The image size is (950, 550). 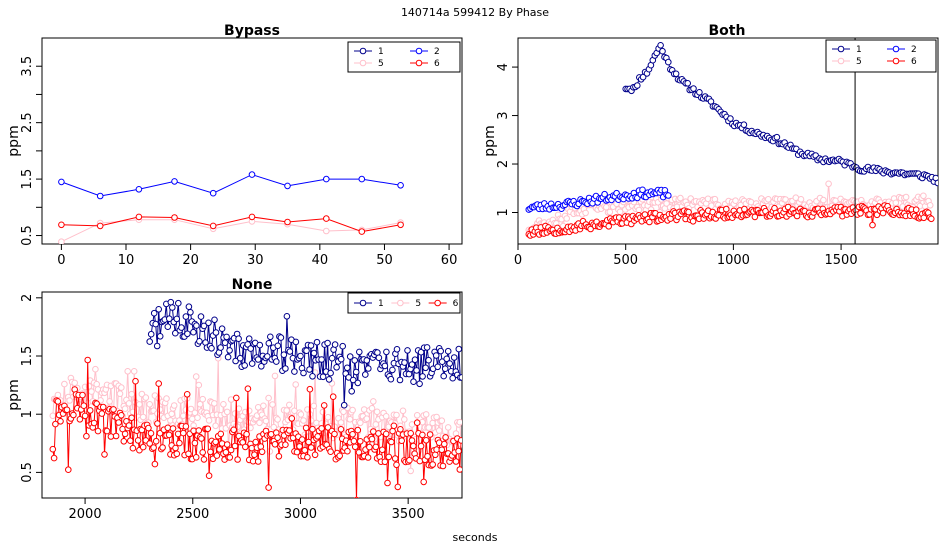 What do you see at coordinates (475, 12) in the screenshot?
I see `figure-title: 140714a 599412 By Phase` at bounding box center [475, 12].